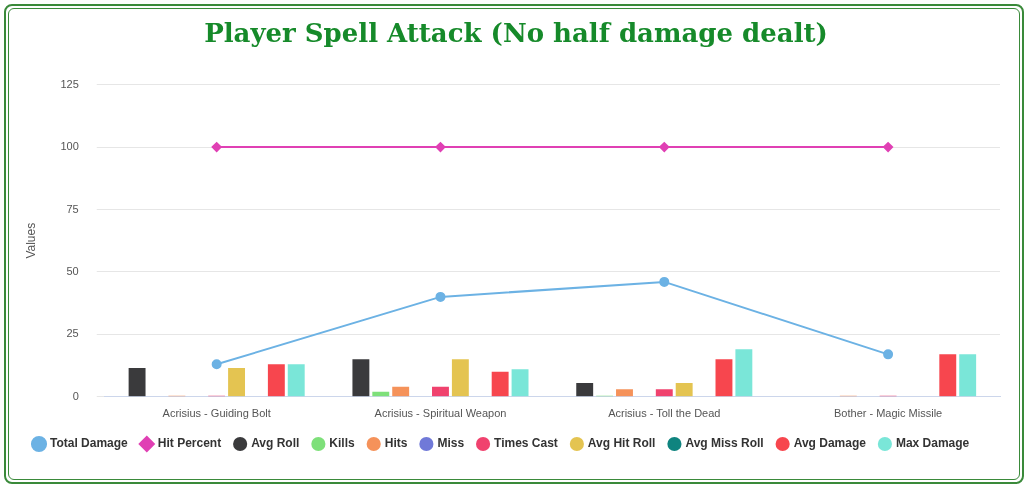 Image resolution: width=1032 pixels, height=492 pixels. I want to click on legend-label: Max Damage, so click(932, 443).